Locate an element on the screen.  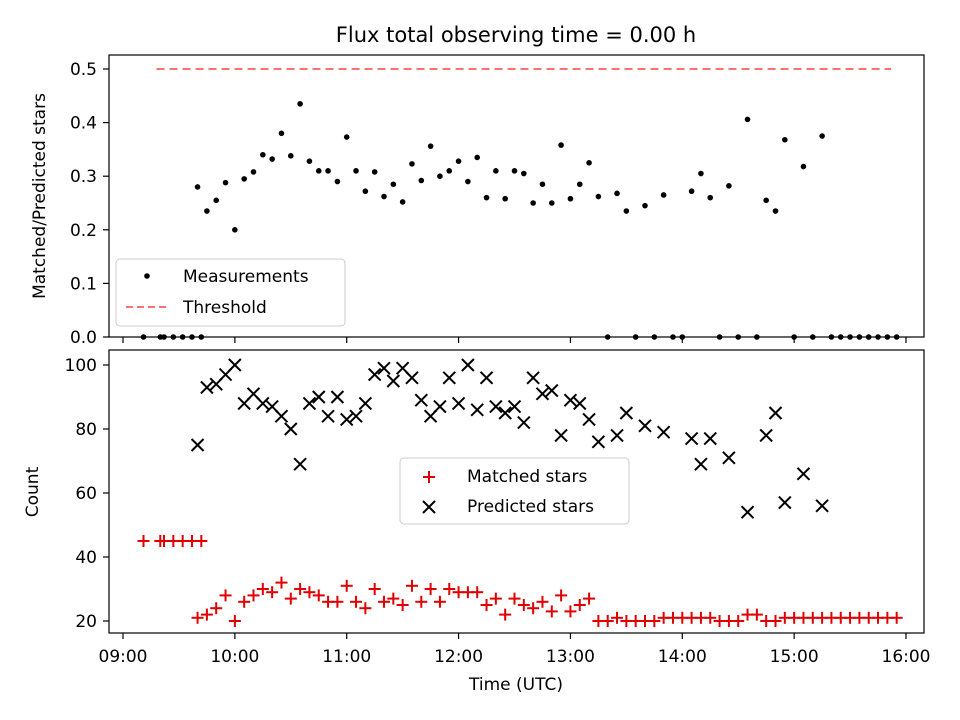
legend-matched-label: Matched stars is located at coordinates (527, 477).